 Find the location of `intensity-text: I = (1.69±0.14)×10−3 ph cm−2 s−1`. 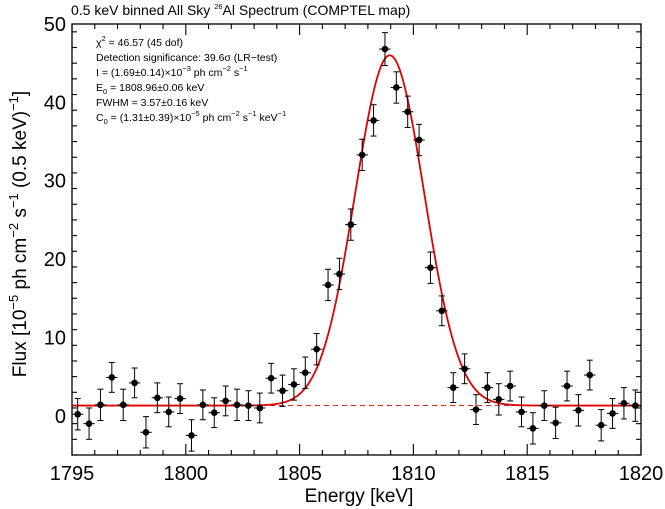

intensity-text: I = (1.69±0.14)×10−3 ph cm−2 s−1 is located at coordinates (172, 71).